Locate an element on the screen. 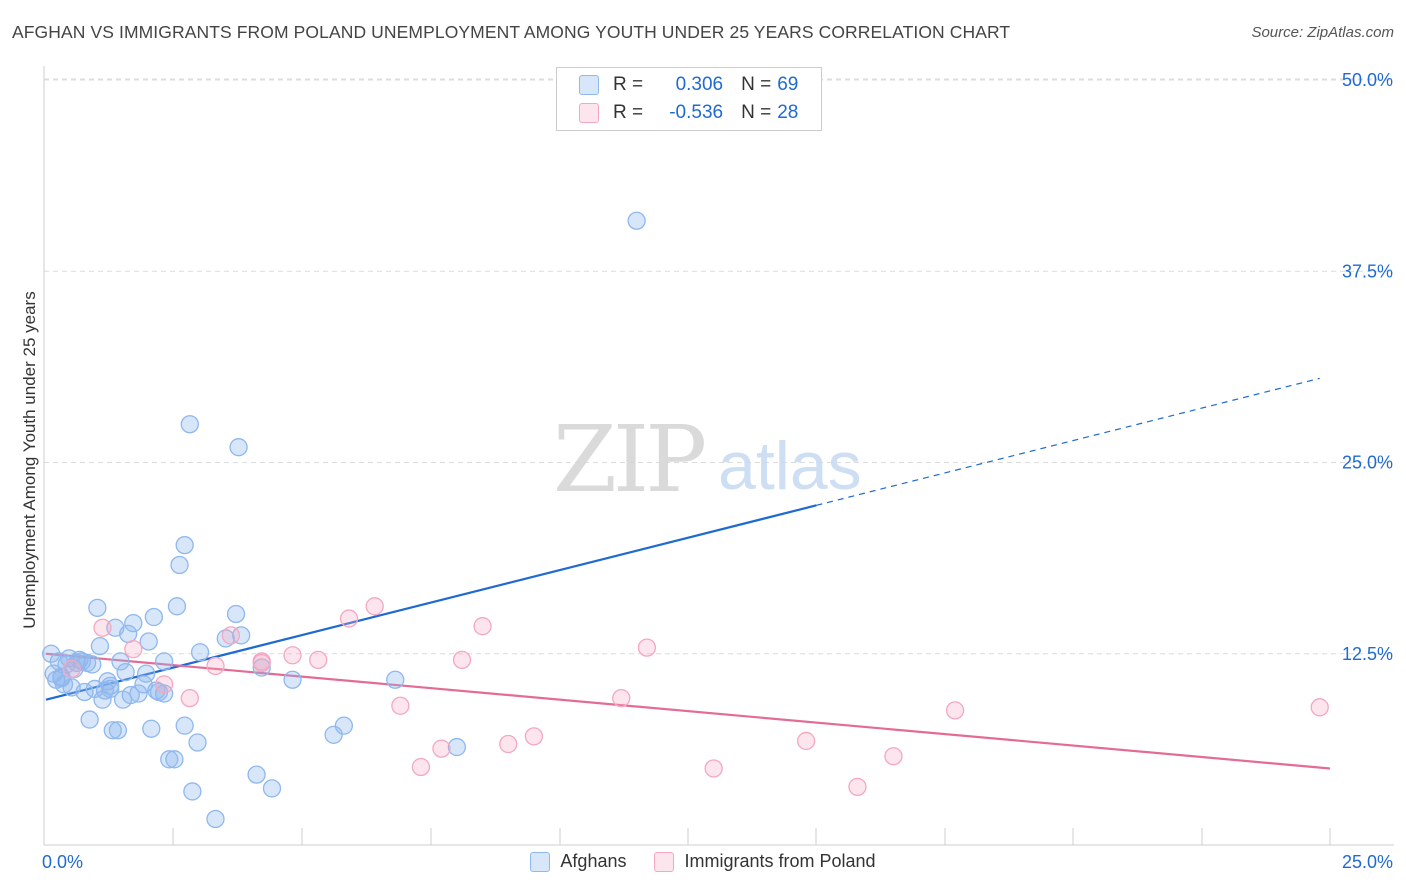 This screenshot has width=1406, height=892. watermark: ZIP atlas is located at coordinates (707, 459).